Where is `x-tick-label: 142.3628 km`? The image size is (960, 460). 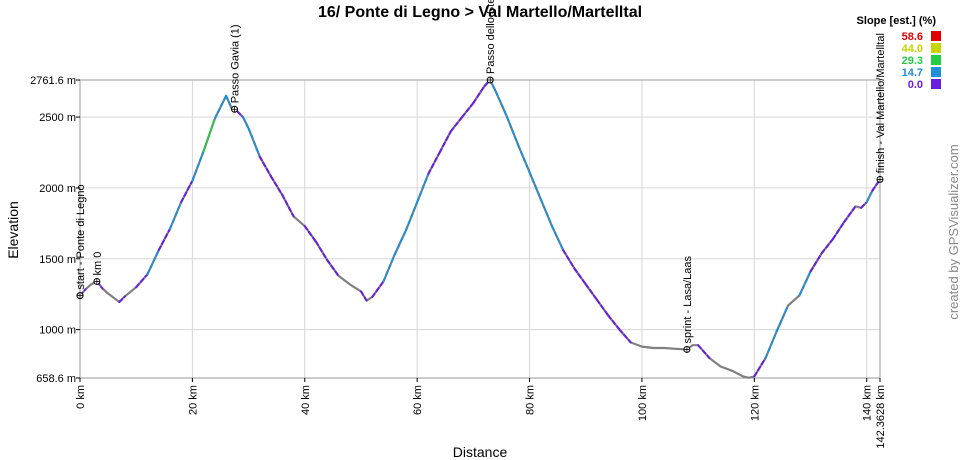
x-tick-label: 142.3628 km is located at coordinates (881, 417).